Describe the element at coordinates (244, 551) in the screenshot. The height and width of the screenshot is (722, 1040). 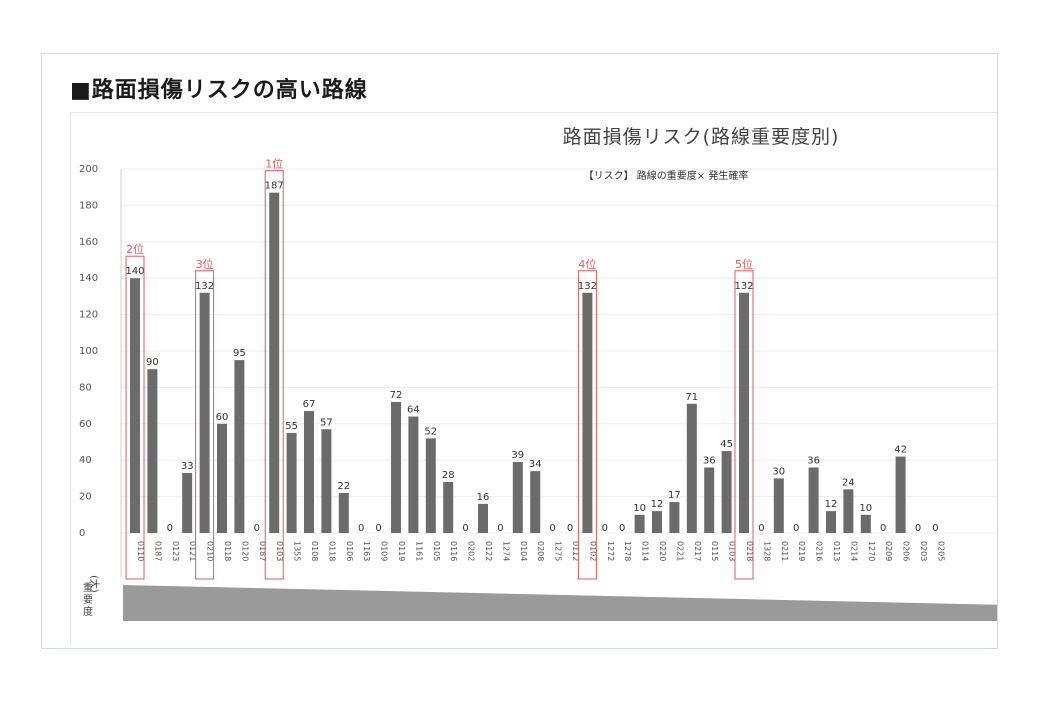
I see `x-tick-label: 0120` at that location.